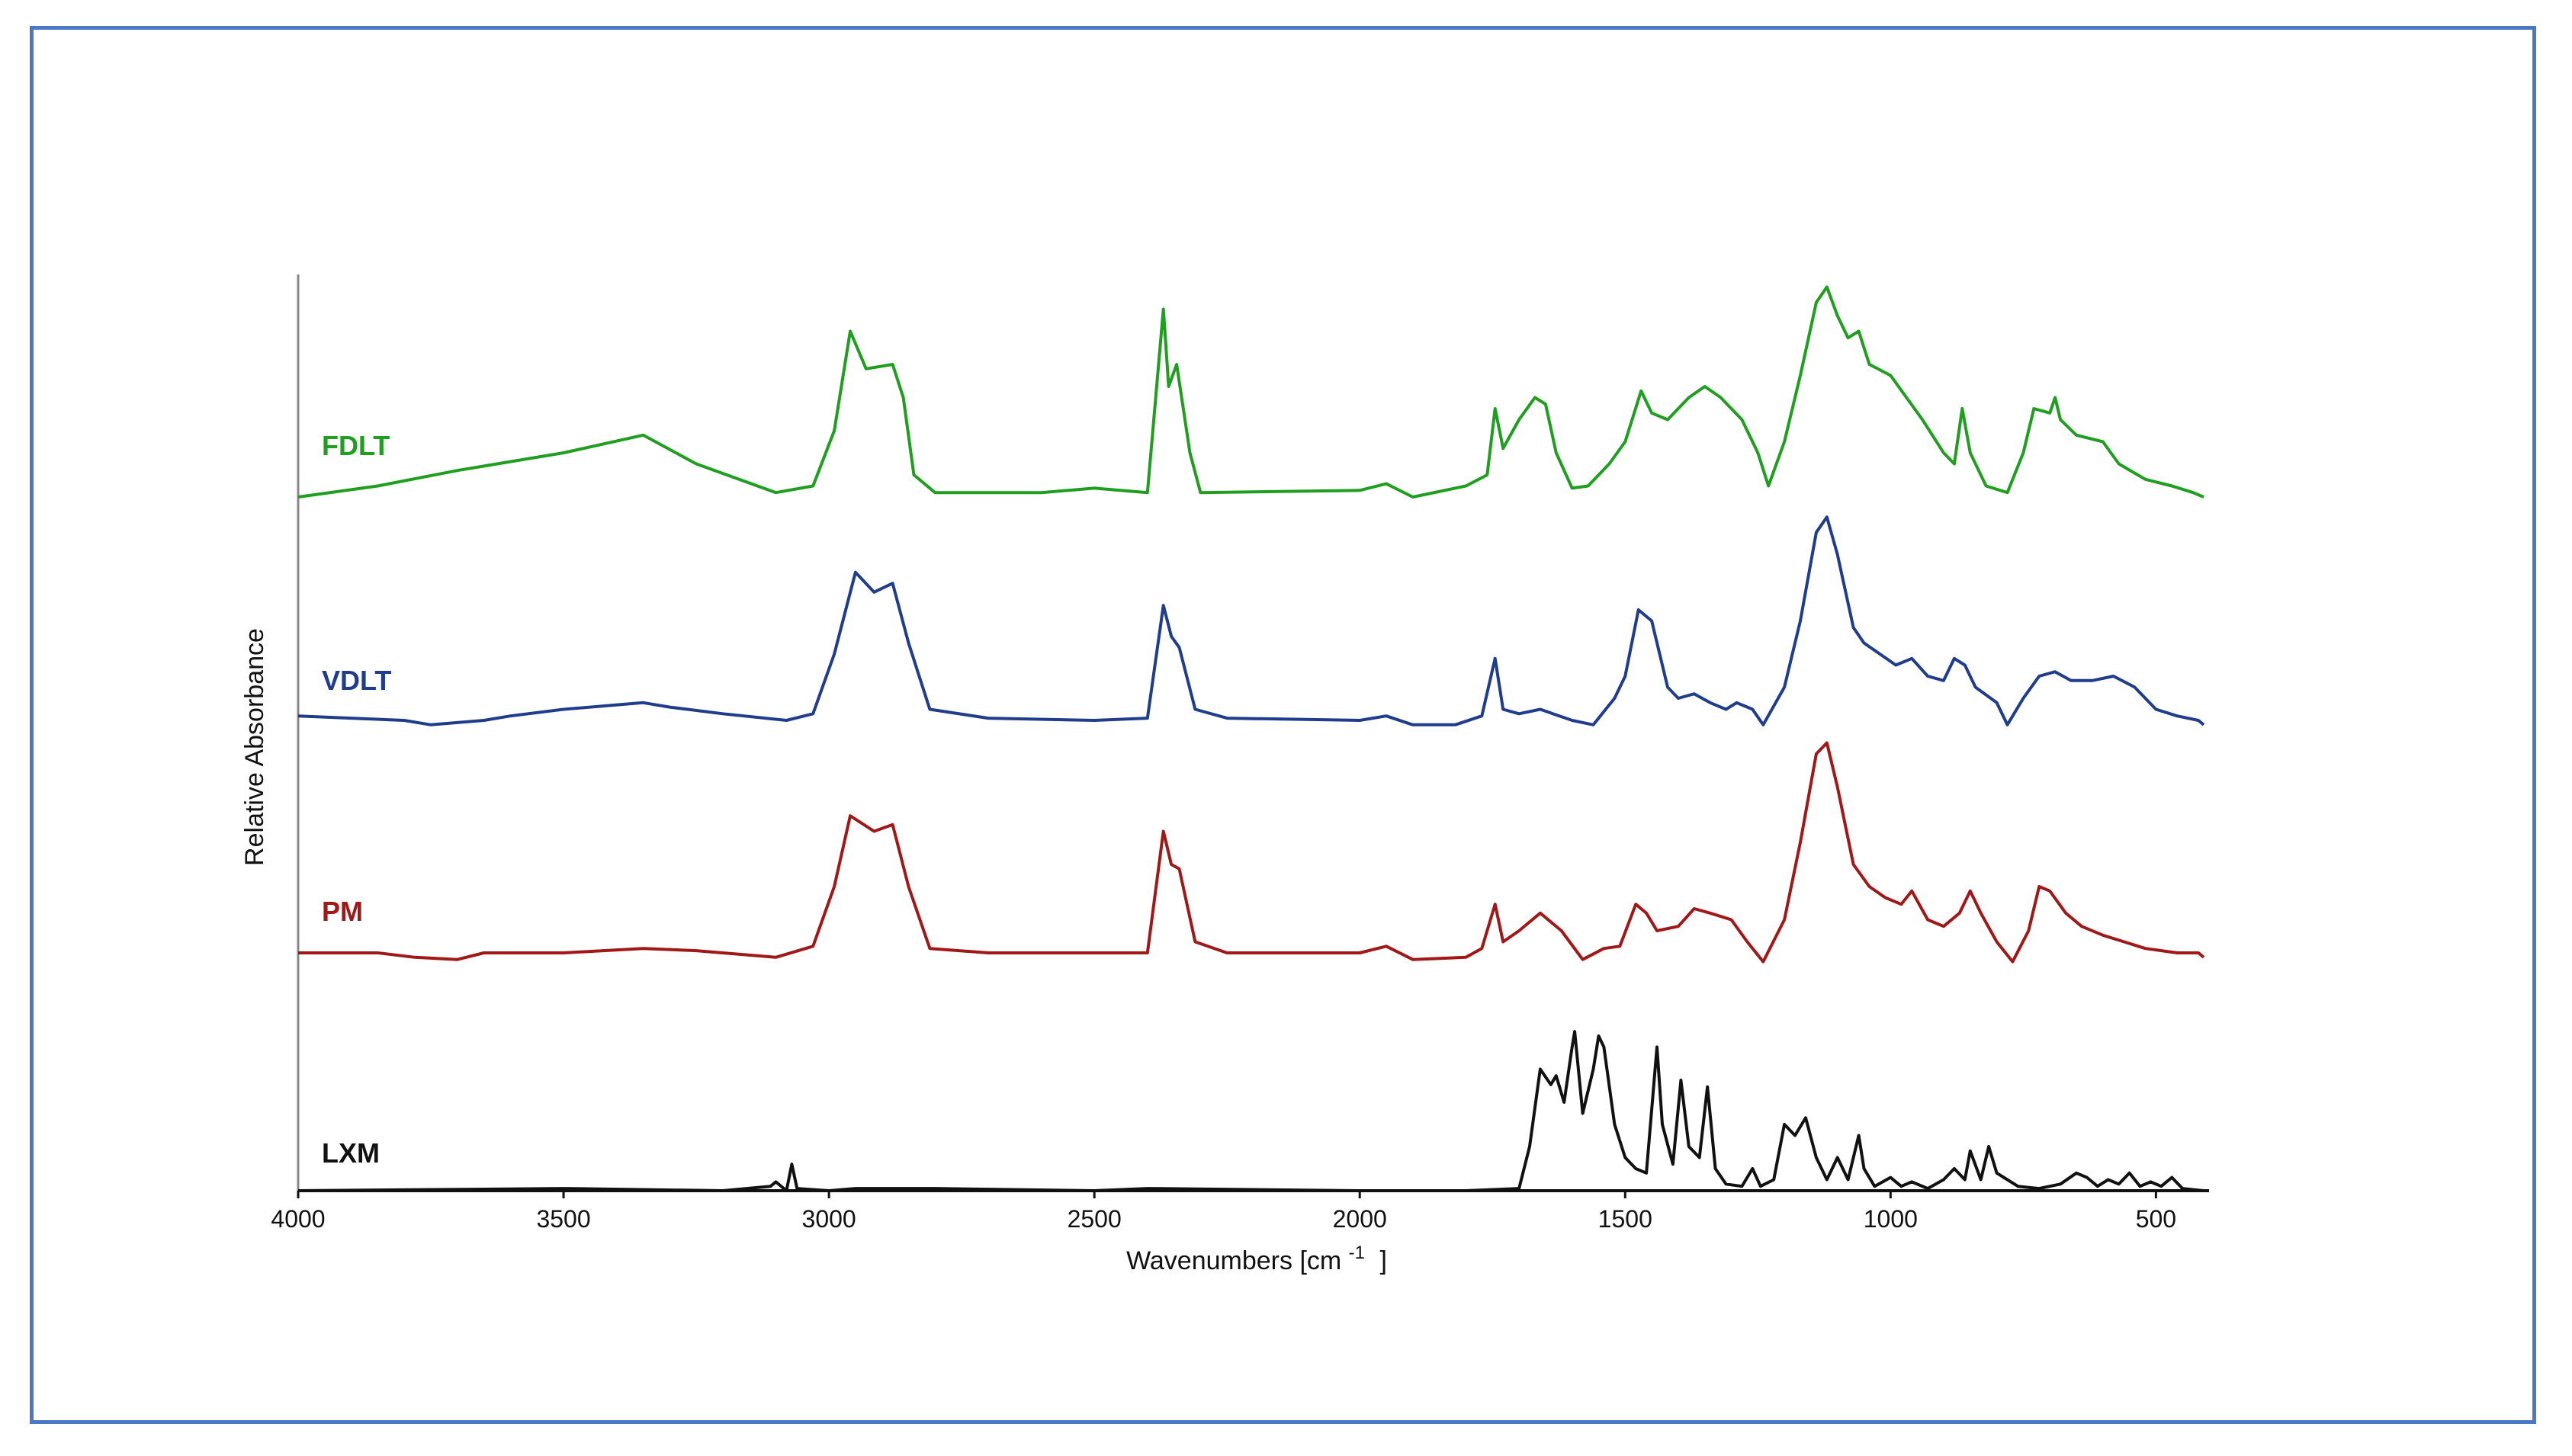 This screenshot has width=2572, height=1456. Describe the element at coordinates (563, 1219) in the screenshot. I see `x-tick-label: 3500` at that location.